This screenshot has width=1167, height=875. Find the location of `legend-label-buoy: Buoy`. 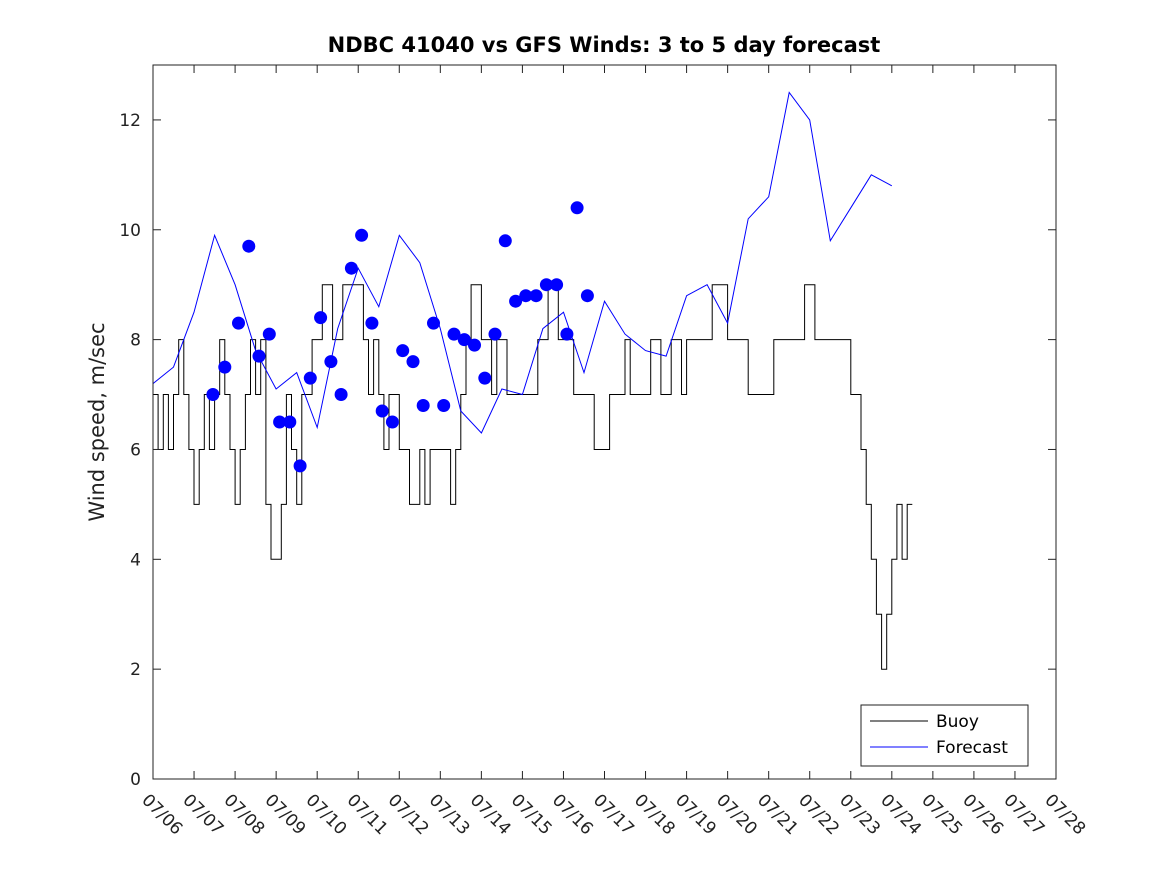

legend-label-buoy: Buoy is located at coordinates (957, 722).